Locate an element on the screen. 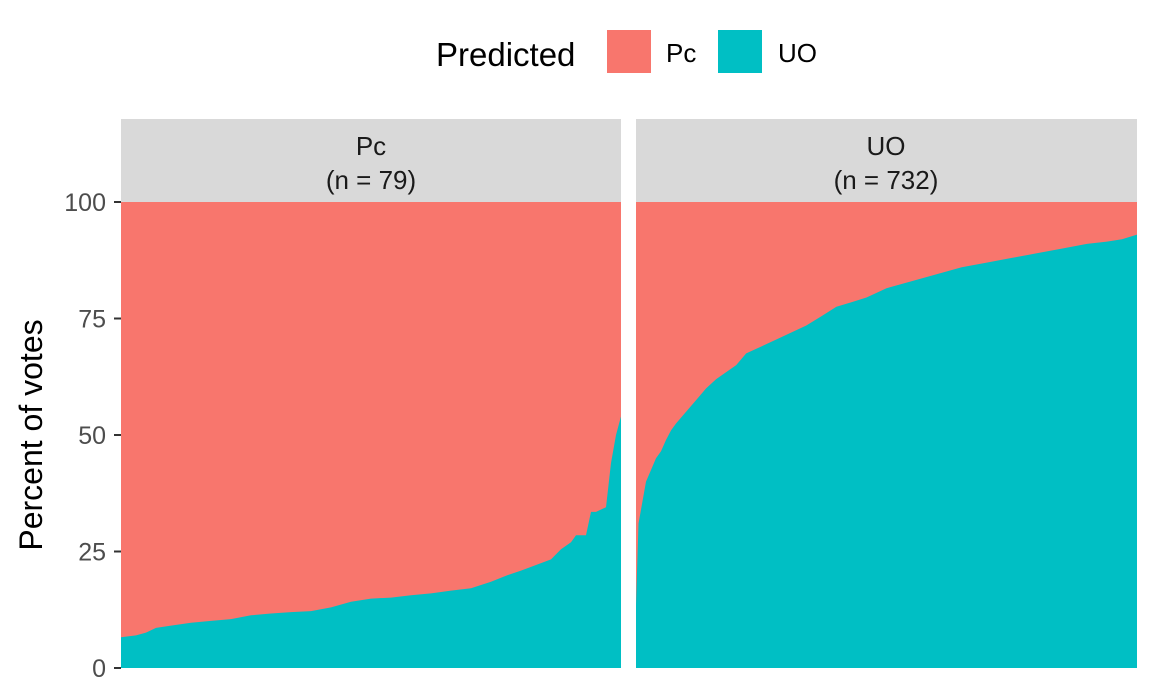  y-tick-label: 50 is located at coordinates (92, 436).